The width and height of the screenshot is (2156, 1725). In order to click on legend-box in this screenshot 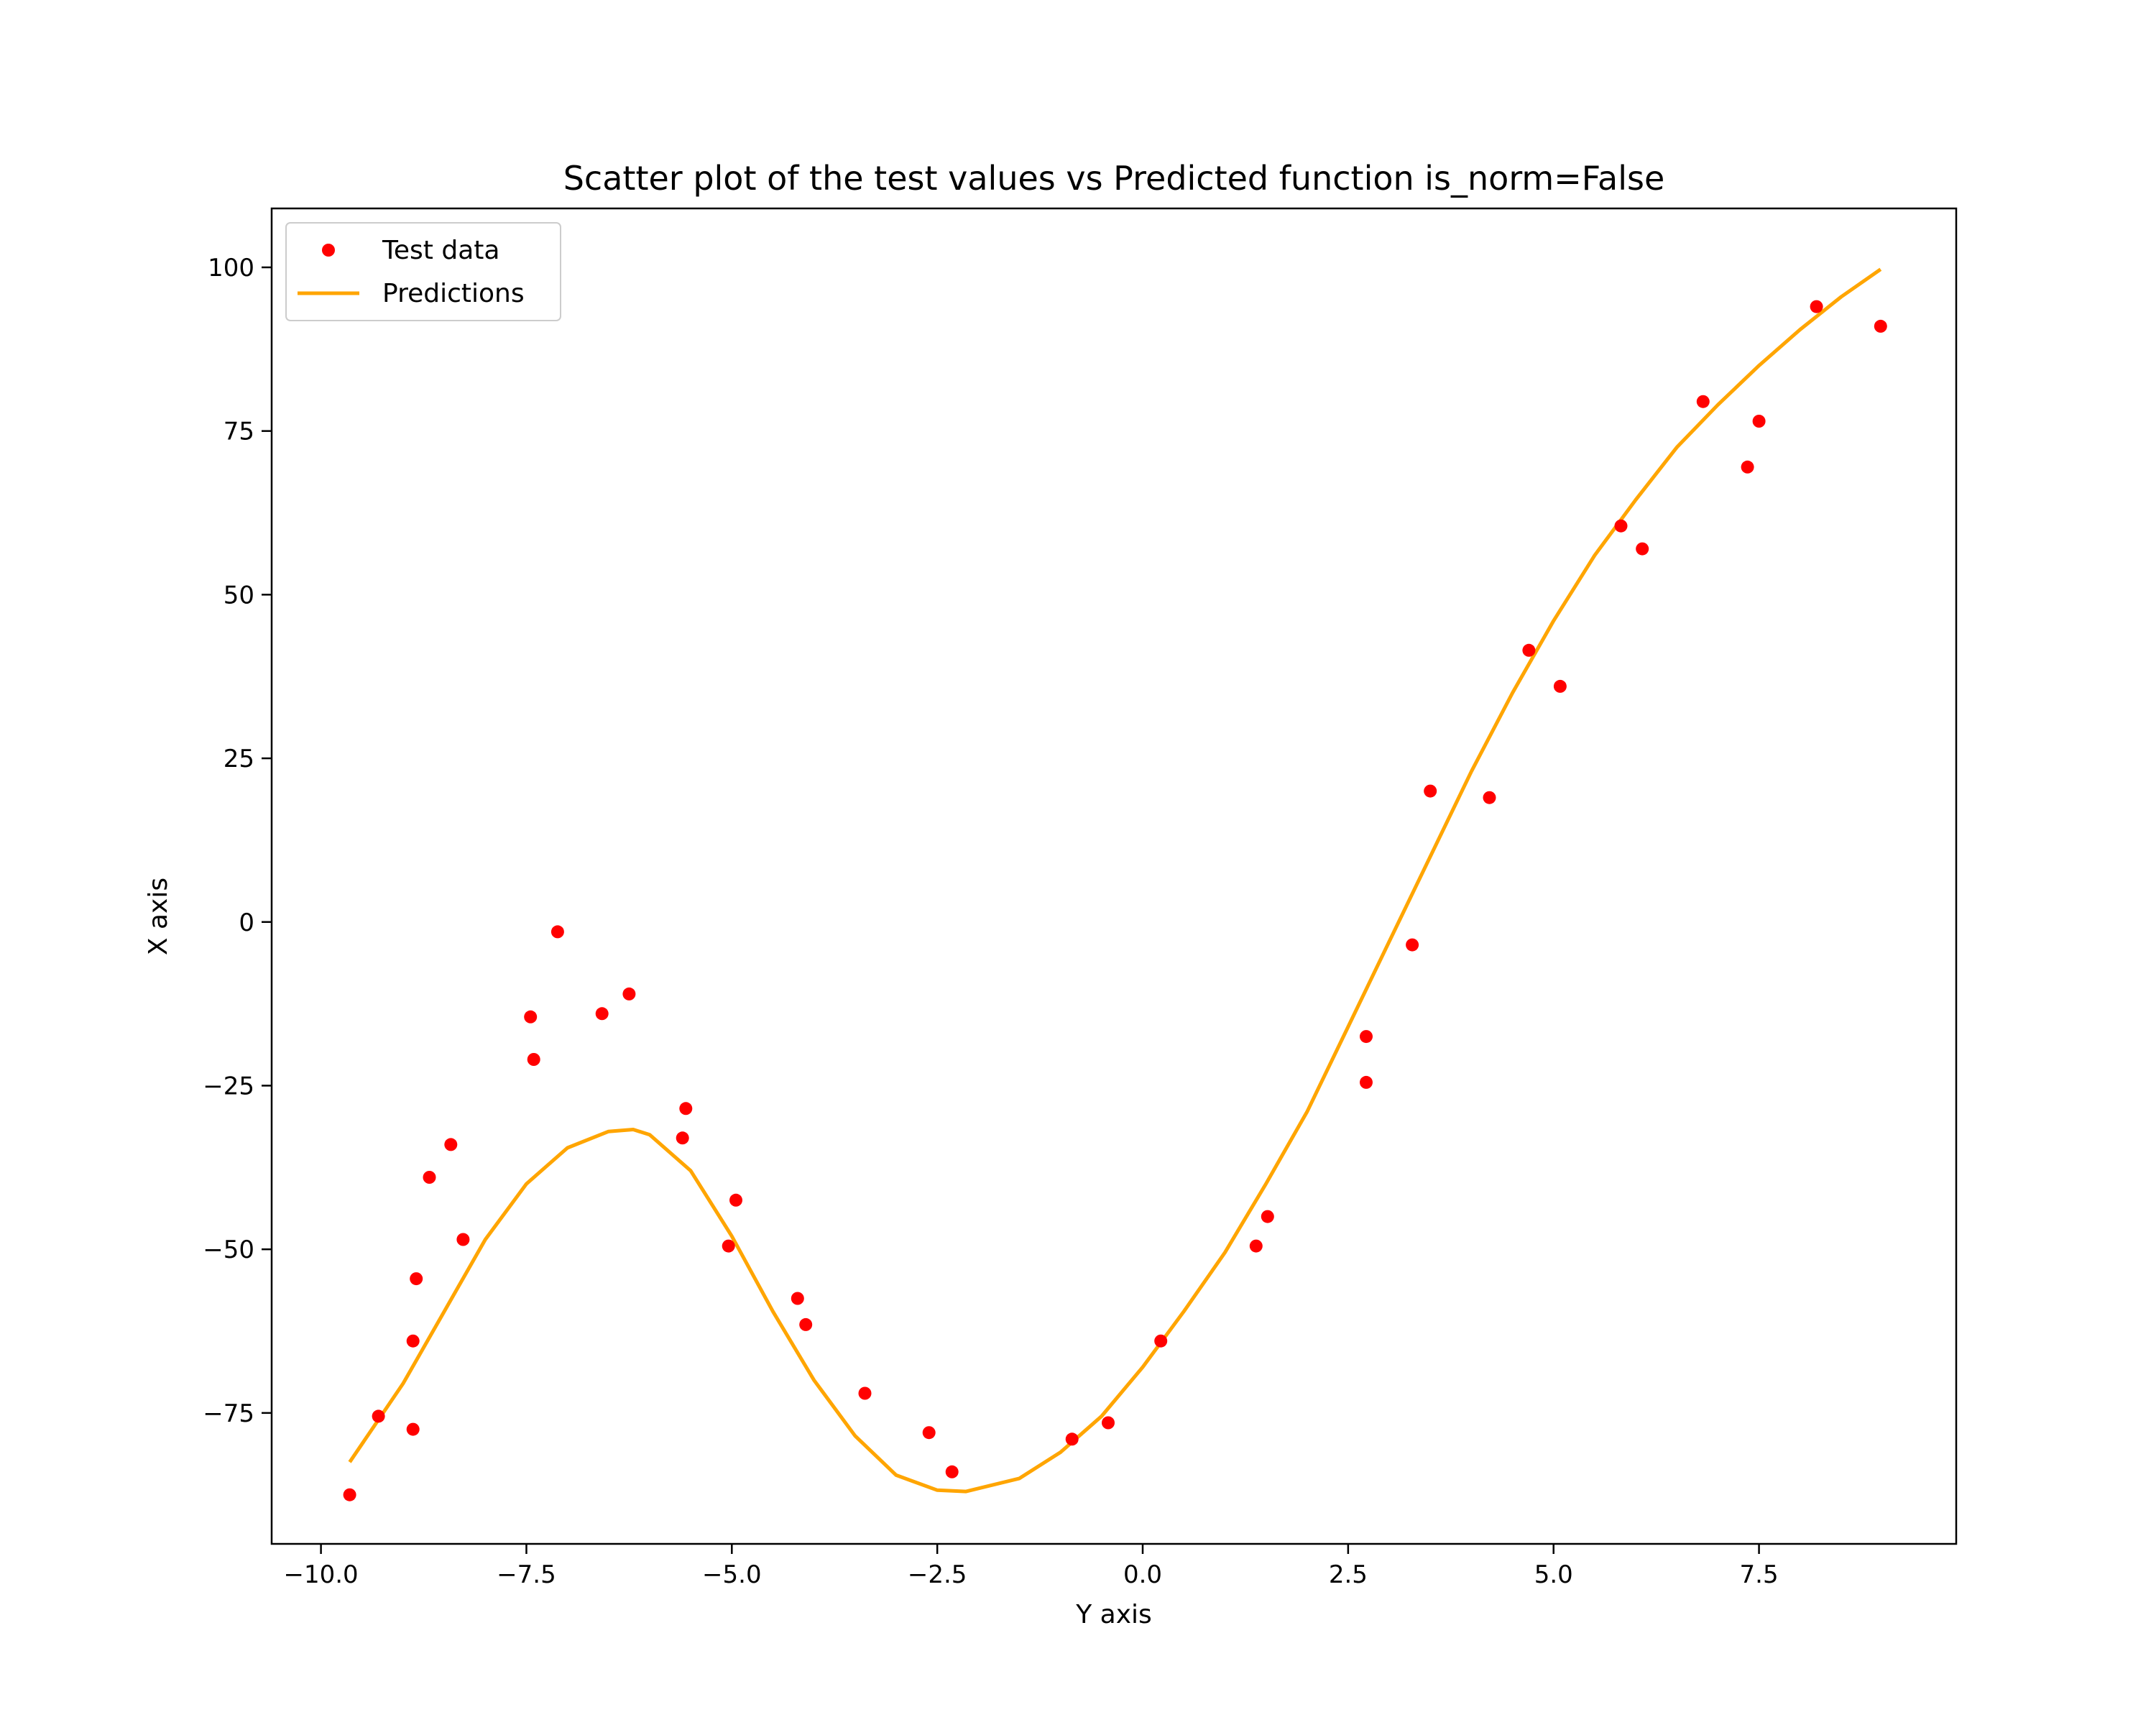, I will do `click(423, 271)`.